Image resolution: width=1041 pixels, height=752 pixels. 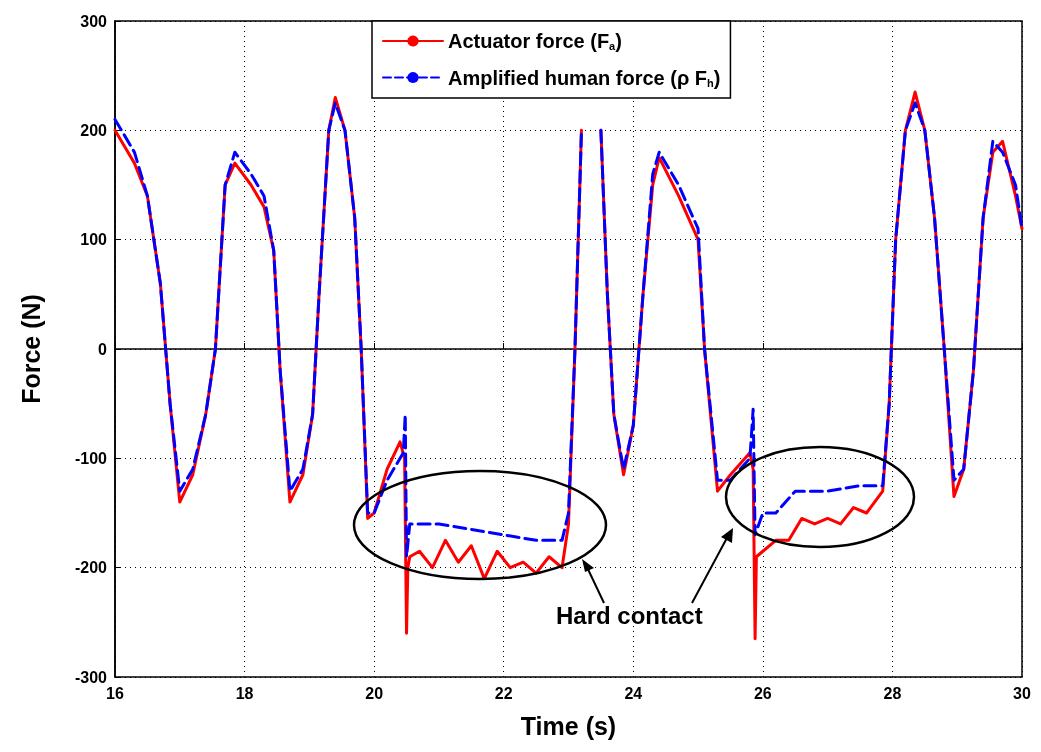 What do you see at coordinates (91, 677) in the screenshot?
I see `y-tick-label: -300` at bounding box center [91, 677].